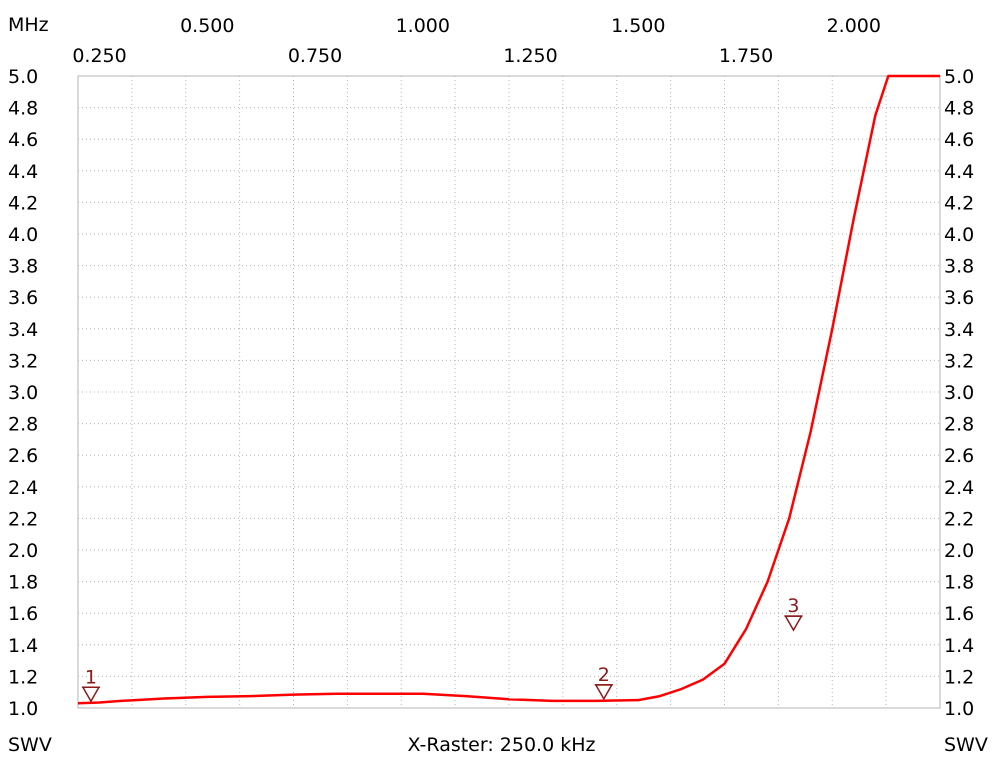 The width and height of the screenshot is (1003, 758). What do you see at coordinates (23, 456) in the screenshot?
I see `y-tick-label-left: 2.6` at bounding box center [23, 456].